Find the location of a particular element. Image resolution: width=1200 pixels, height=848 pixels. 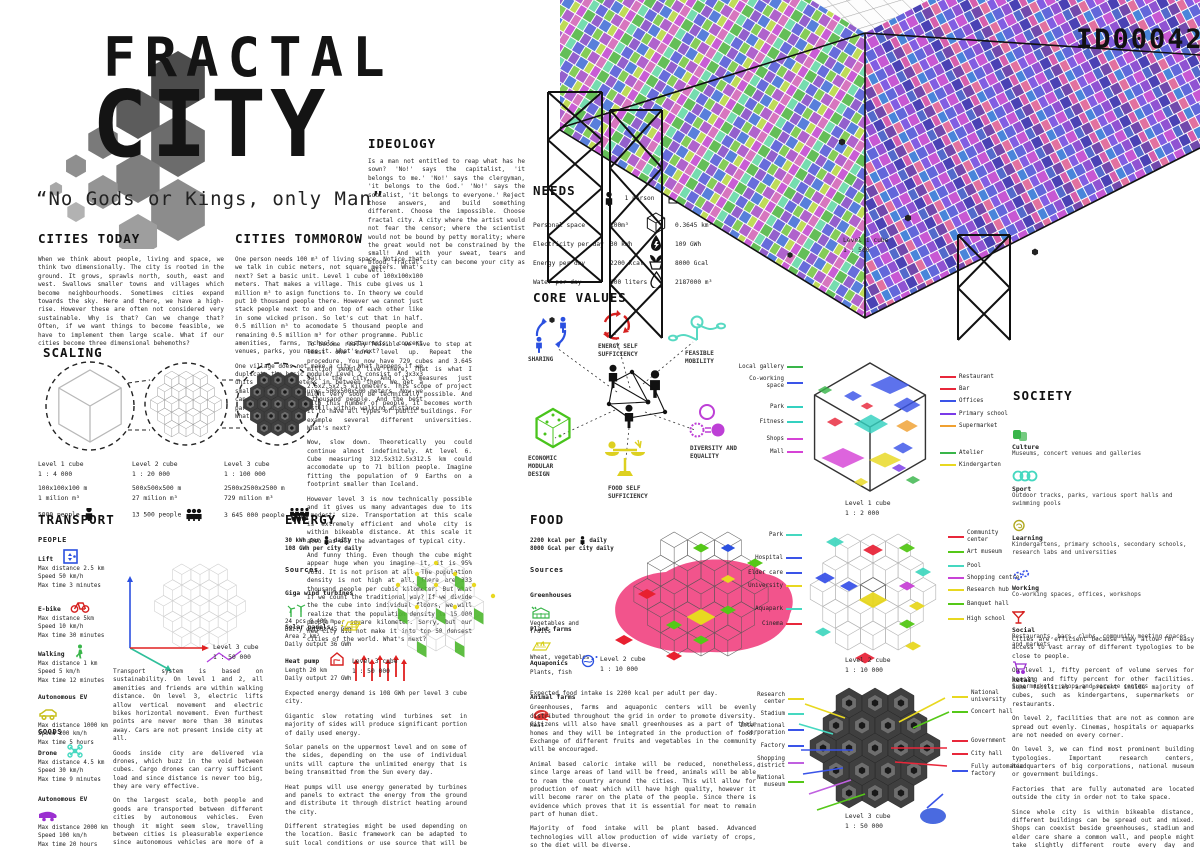

diagram-label: Concert hall is located at coordinates (988, 712).